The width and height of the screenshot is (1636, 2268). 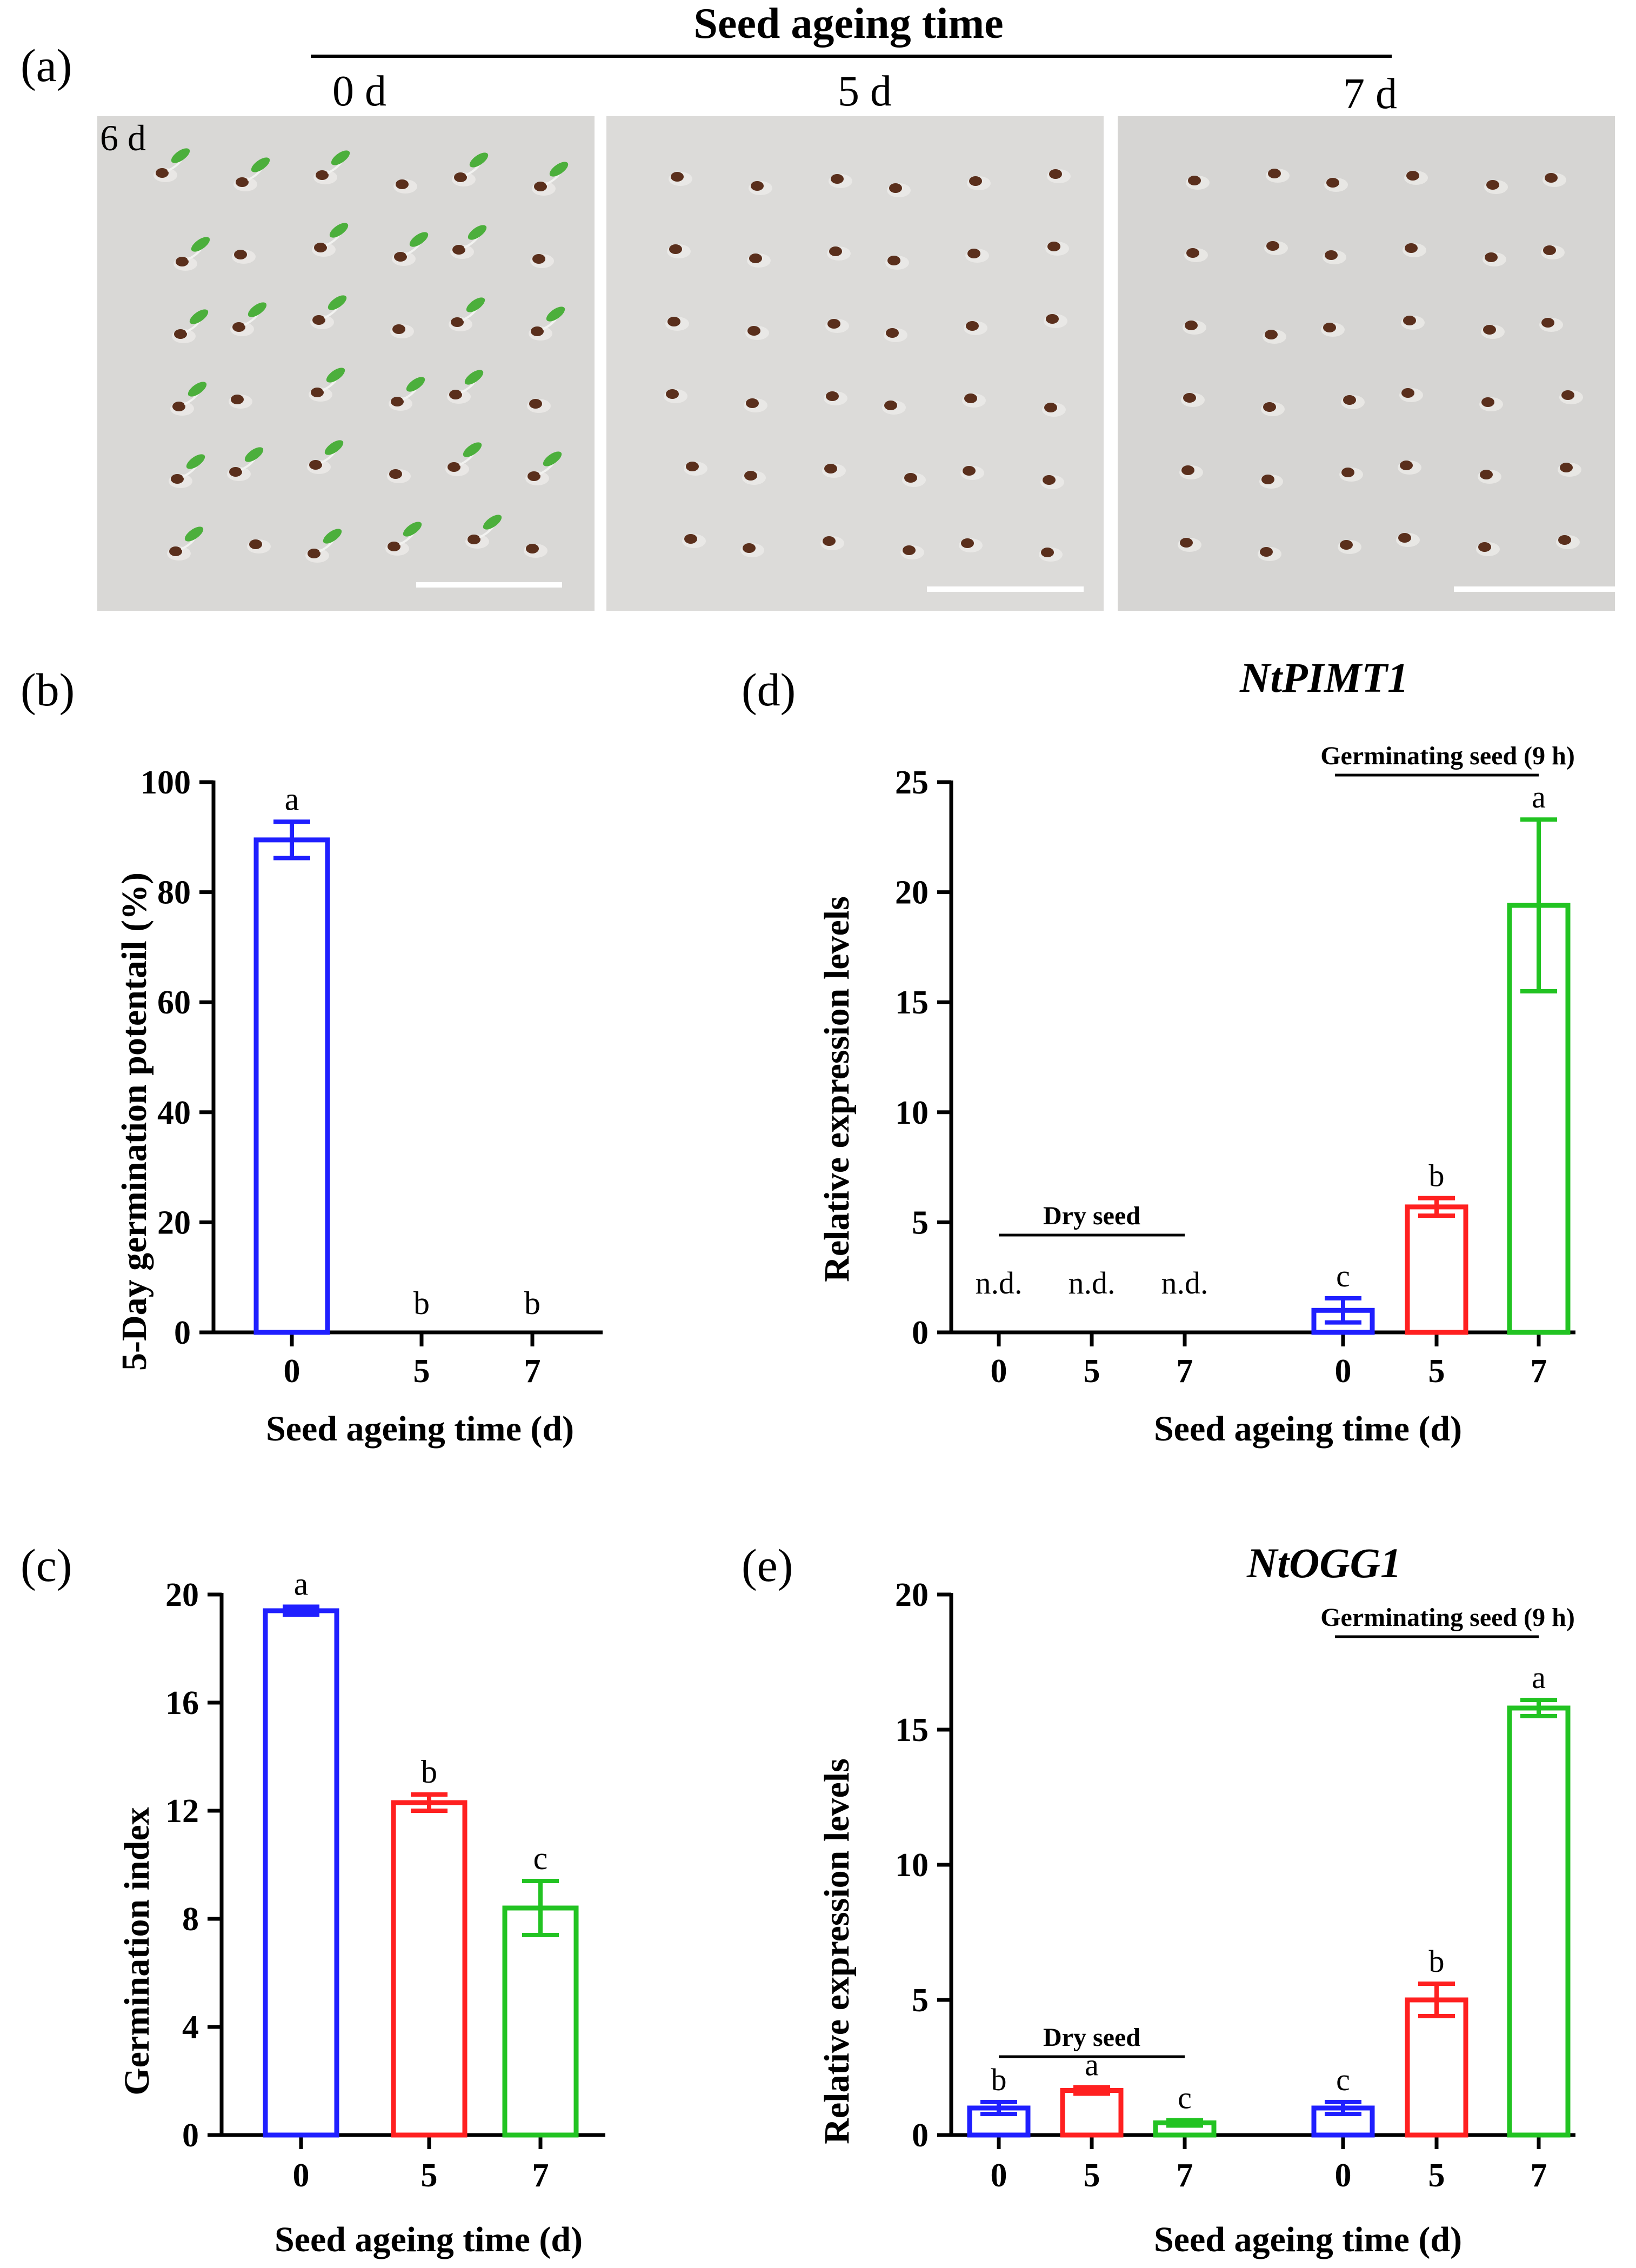 I want to click on y-tick-label: 0, so click(x=183, y=1333).